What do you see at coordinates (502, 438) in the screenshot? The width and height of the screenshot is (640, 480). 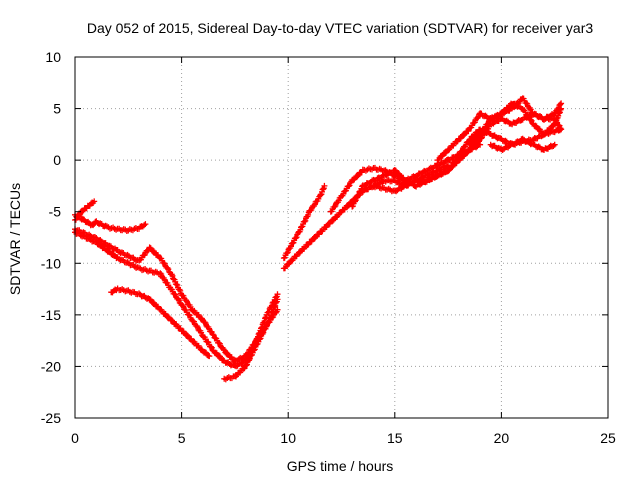 I see `x-tick-label: 20` at bounding box center [502, 438].